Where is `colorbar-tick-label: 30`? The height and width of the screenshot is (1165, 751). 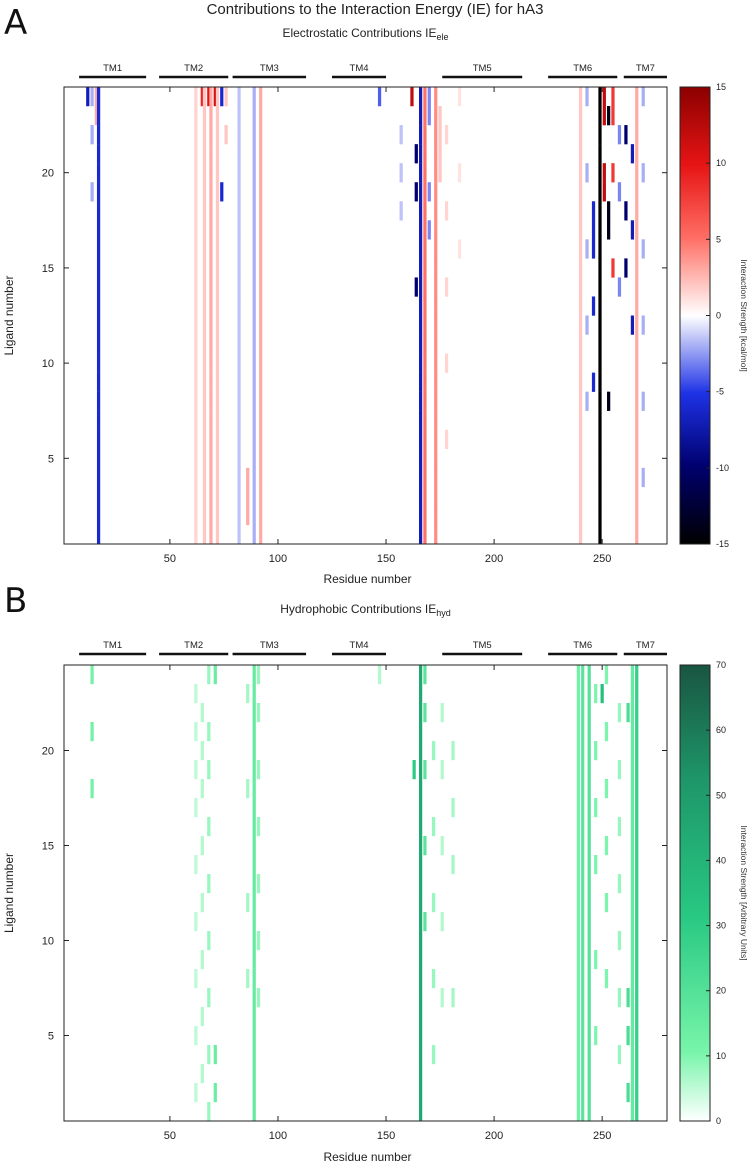 colorbar-tick-label: 30 is located at coordinates (721, 926).